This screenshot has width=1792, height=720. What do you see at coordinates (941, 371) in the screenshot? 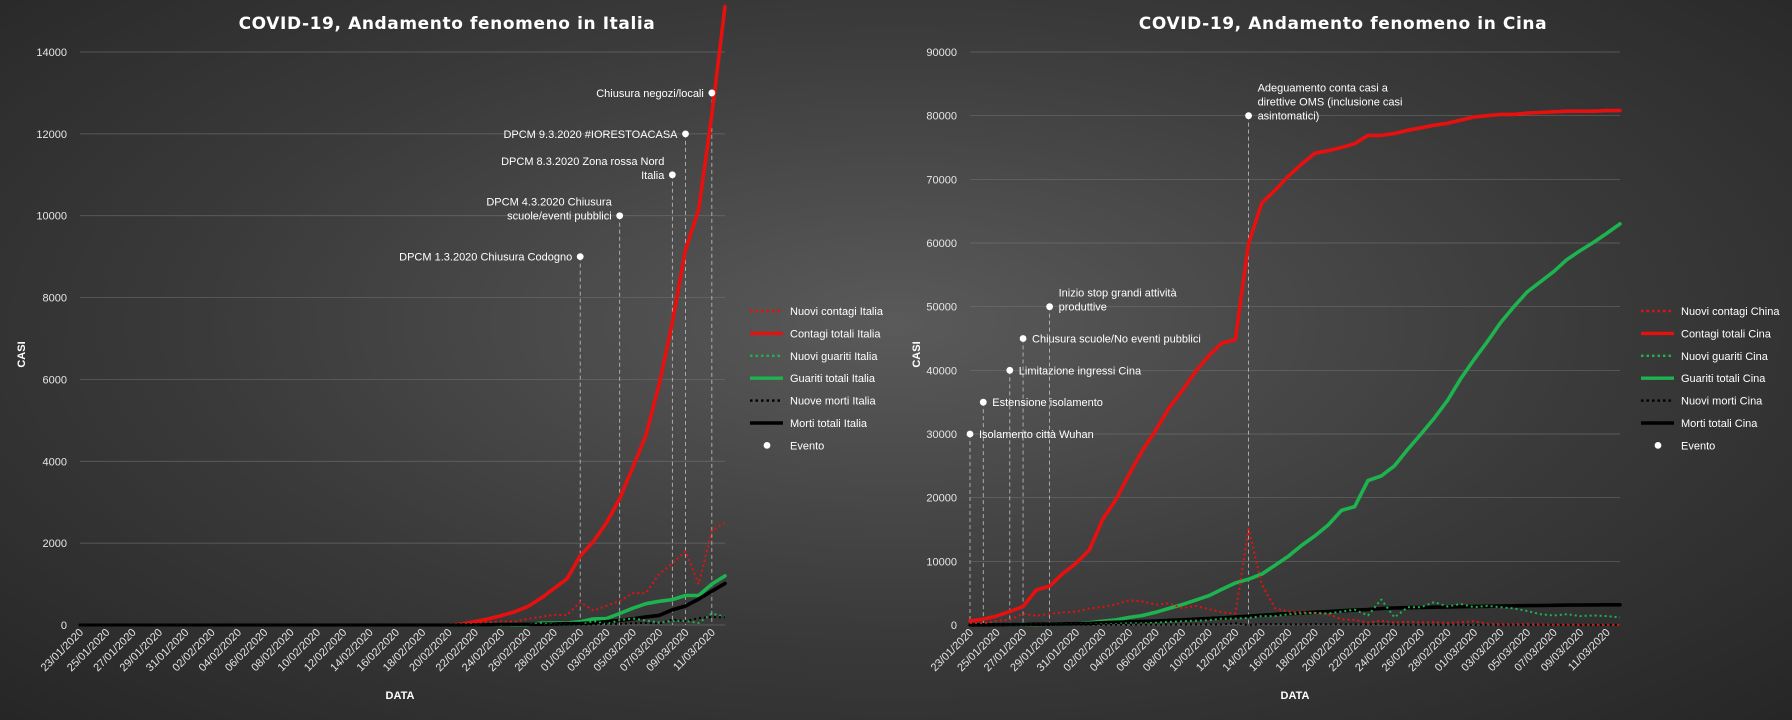
I see `y-tick-label: 40000` at bounding box center [941, 371].